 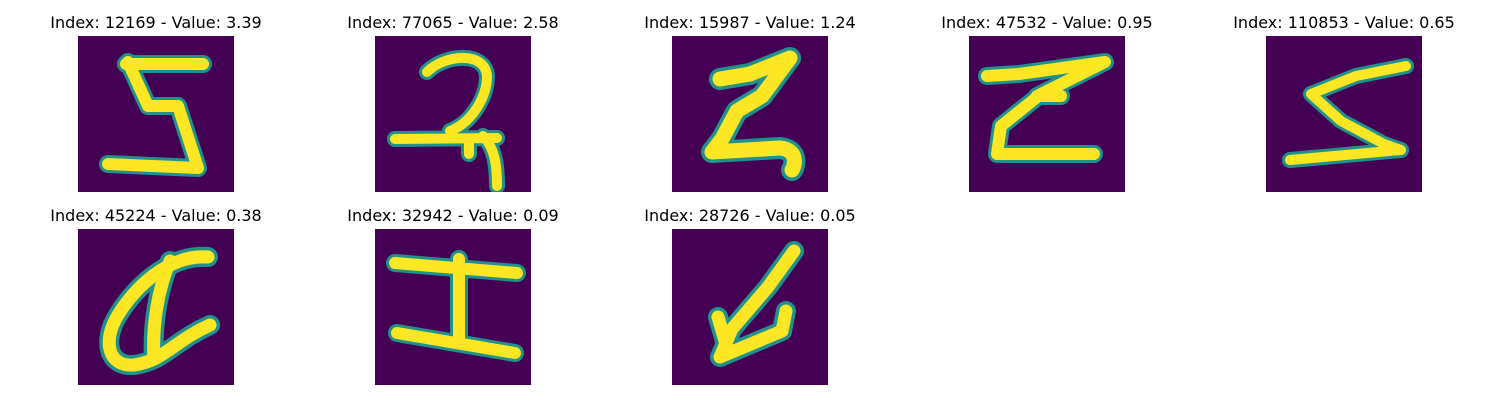 I want to click on panel-5: Index: 110853 - Value: 0.65, so click(x=1344, y=102).